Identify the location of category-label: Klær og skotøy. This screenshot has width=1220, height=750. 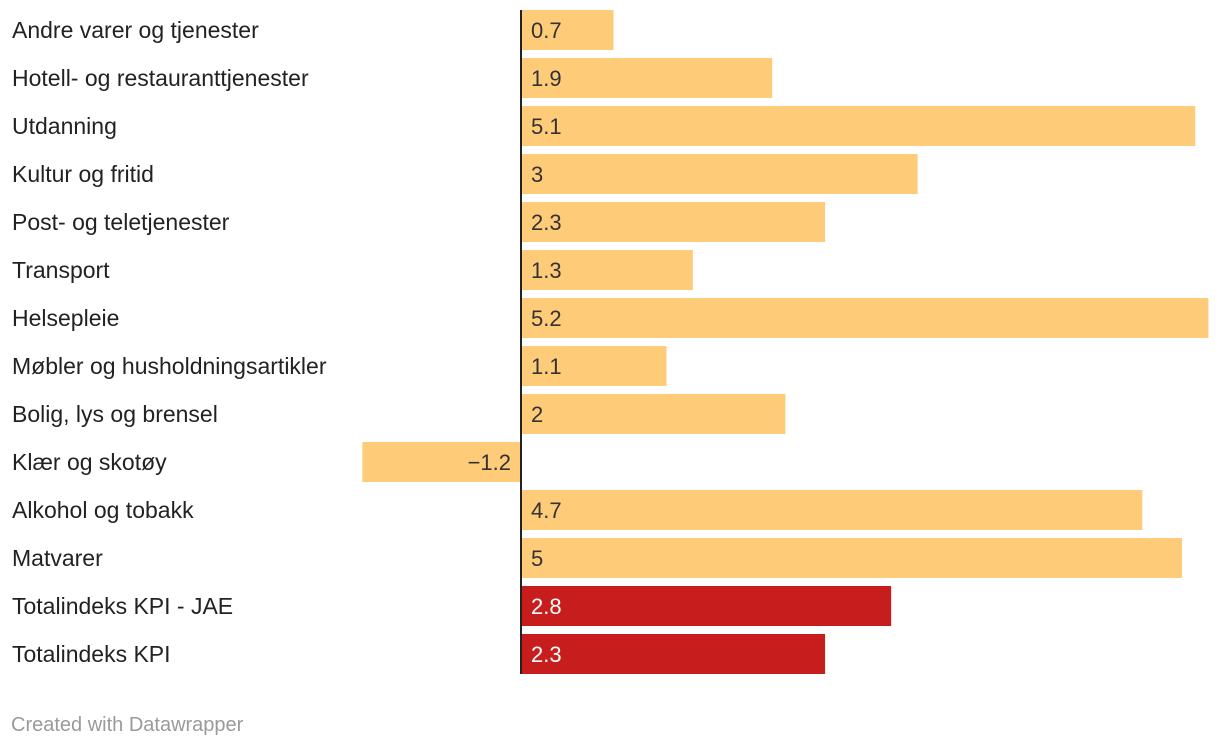
(89, 462).